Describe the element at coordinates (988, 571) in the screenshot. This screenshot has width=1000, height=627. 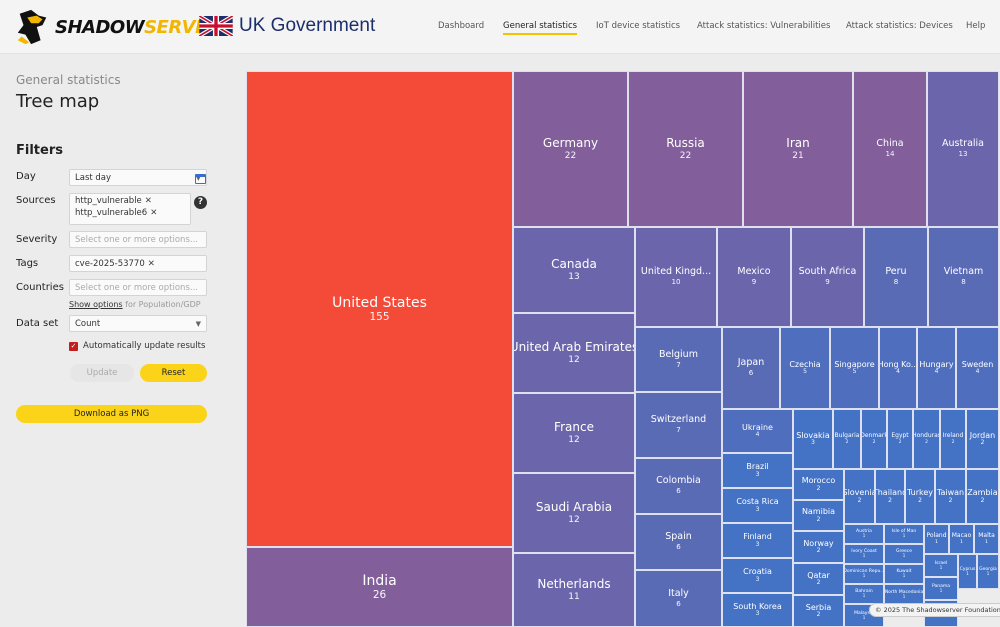
I see `treemap-cell: Georgia 1` at that location.